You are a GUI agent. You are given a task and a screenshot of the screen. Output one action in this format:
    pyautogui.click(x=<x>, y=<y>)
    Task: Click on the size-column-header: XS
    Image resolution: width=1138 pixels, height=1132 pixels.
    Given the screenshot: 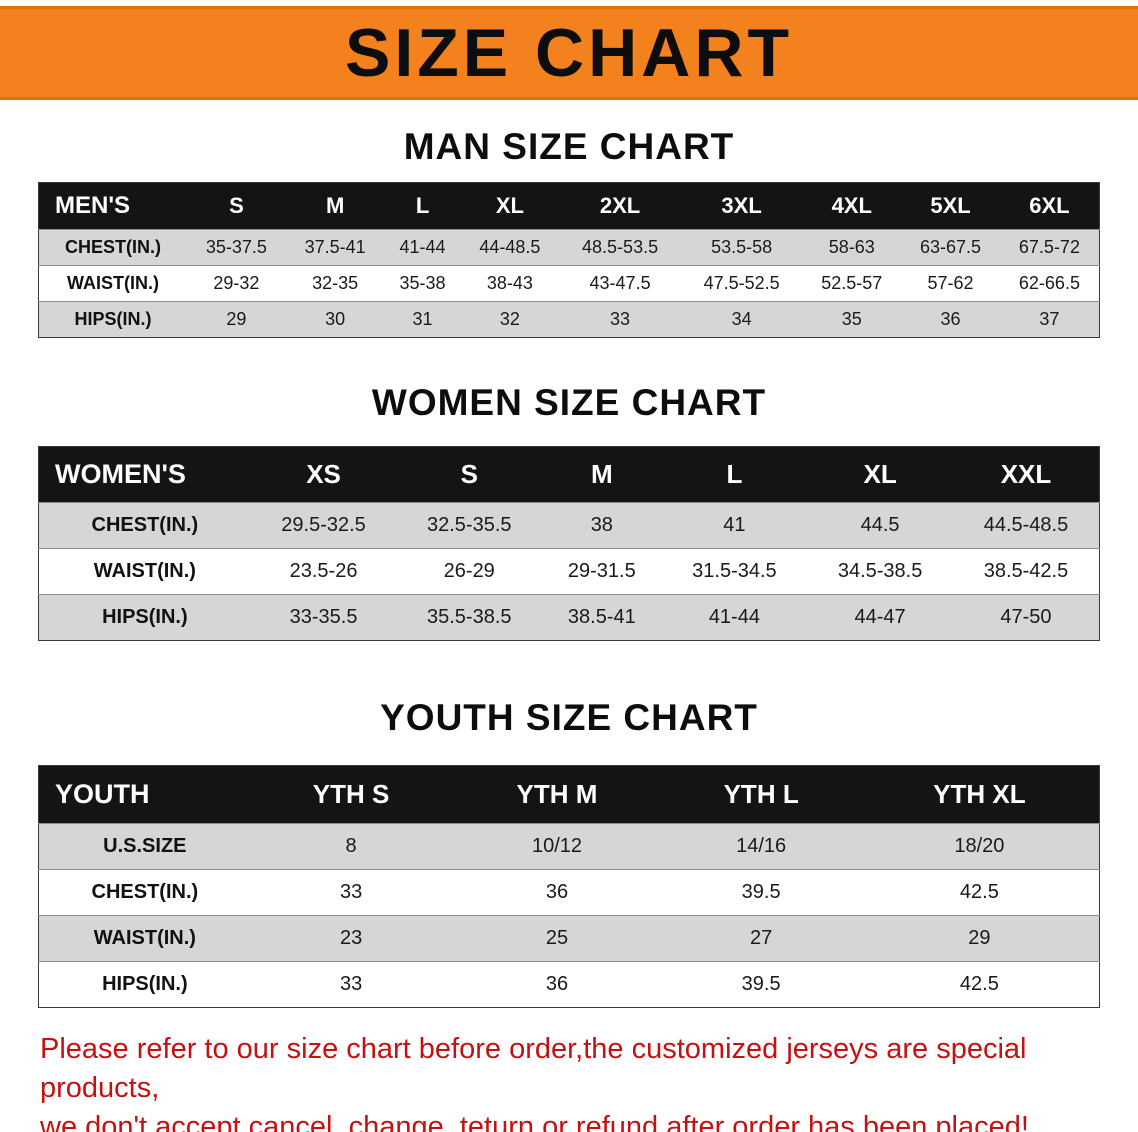 What is the action you would take?
    pyautogui.click(x=323, y=474)
    